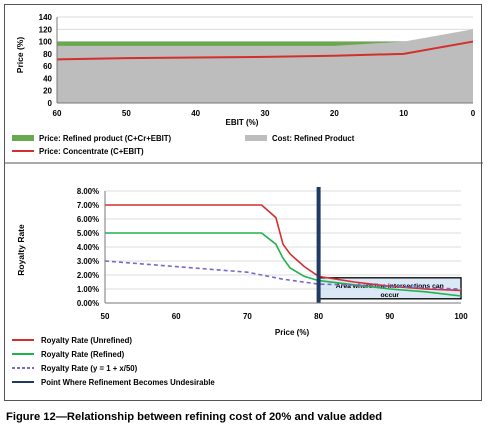 The image size is (487, 434). Describe the element at coordinates (86, 340) in the screenshot. I see `bottom-legend-label-0: Royalty Rate (Unrefined)` at that location.